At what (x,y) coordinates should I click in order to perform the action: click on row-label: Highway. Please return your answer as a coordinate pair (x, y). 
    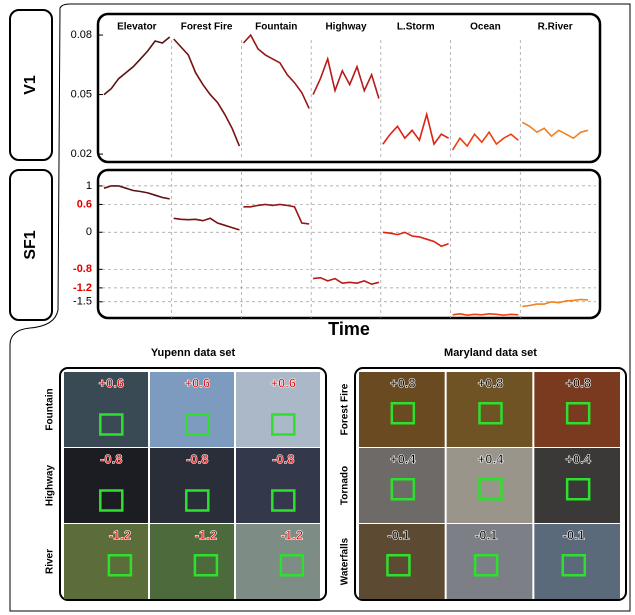
    Looking at the image, I should click on (50, 486).